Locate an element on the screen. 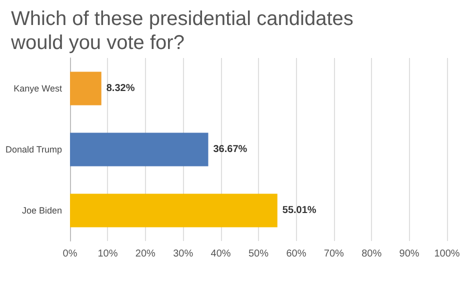  y-tick-label: Joe Biden is located at coordinates (42, 211).